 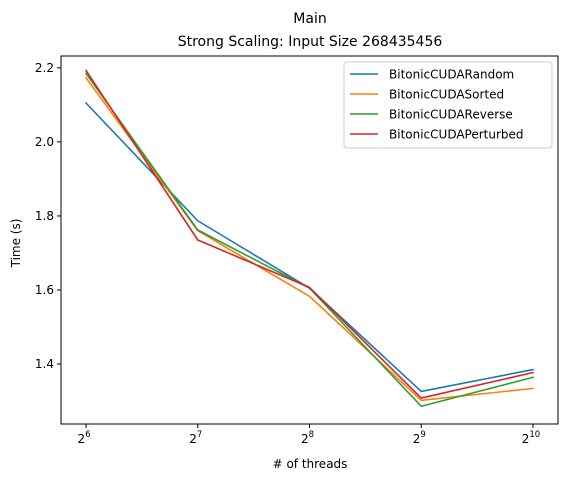 I want to click on legend-label-2: BitonicCUDAReverse, so click(x=451, y=115).